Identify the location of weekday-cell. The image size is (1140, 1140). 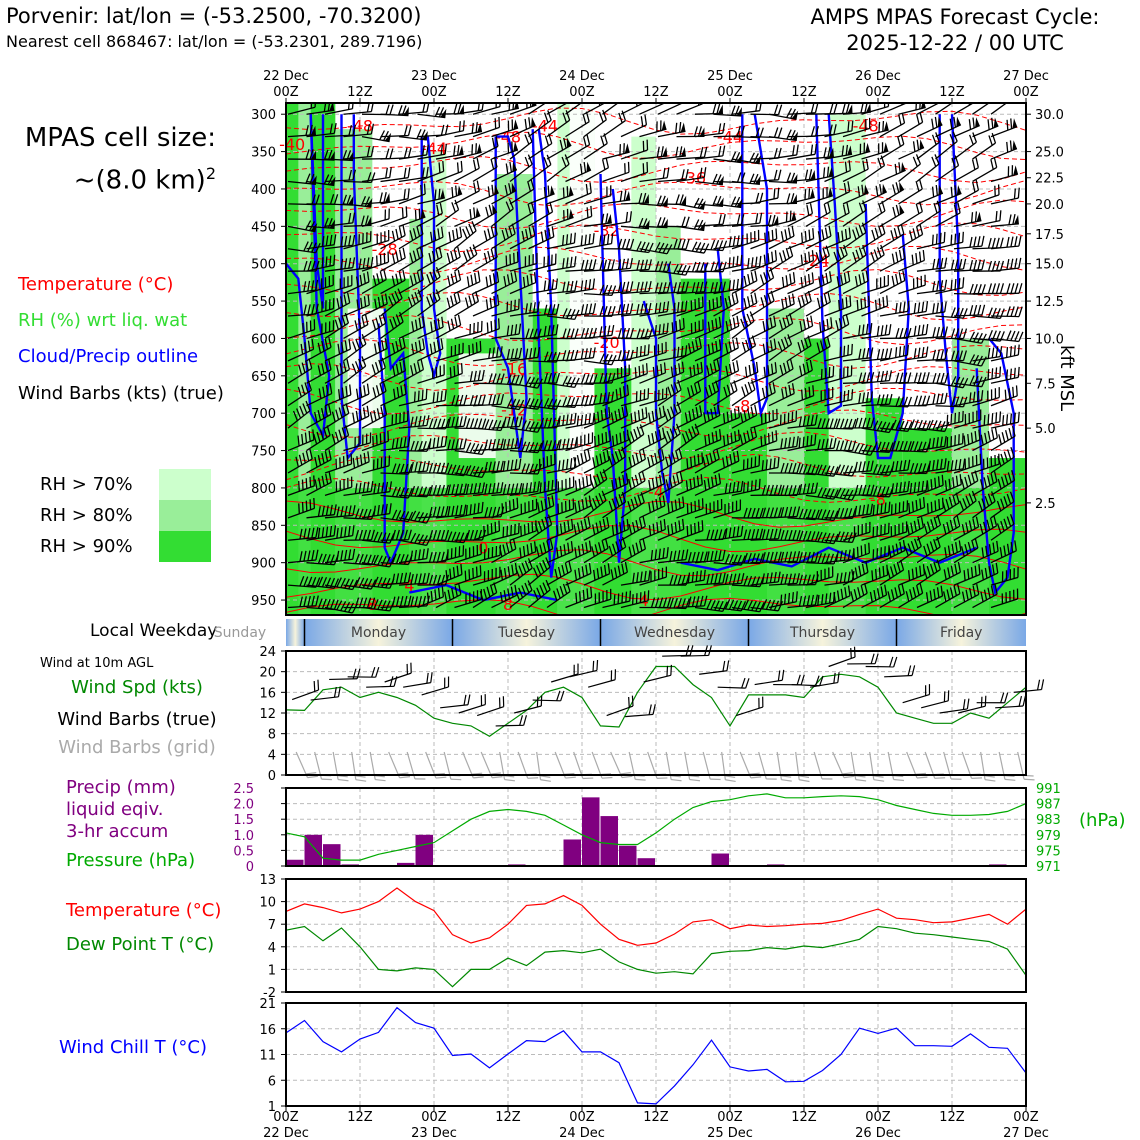
(674, 632).